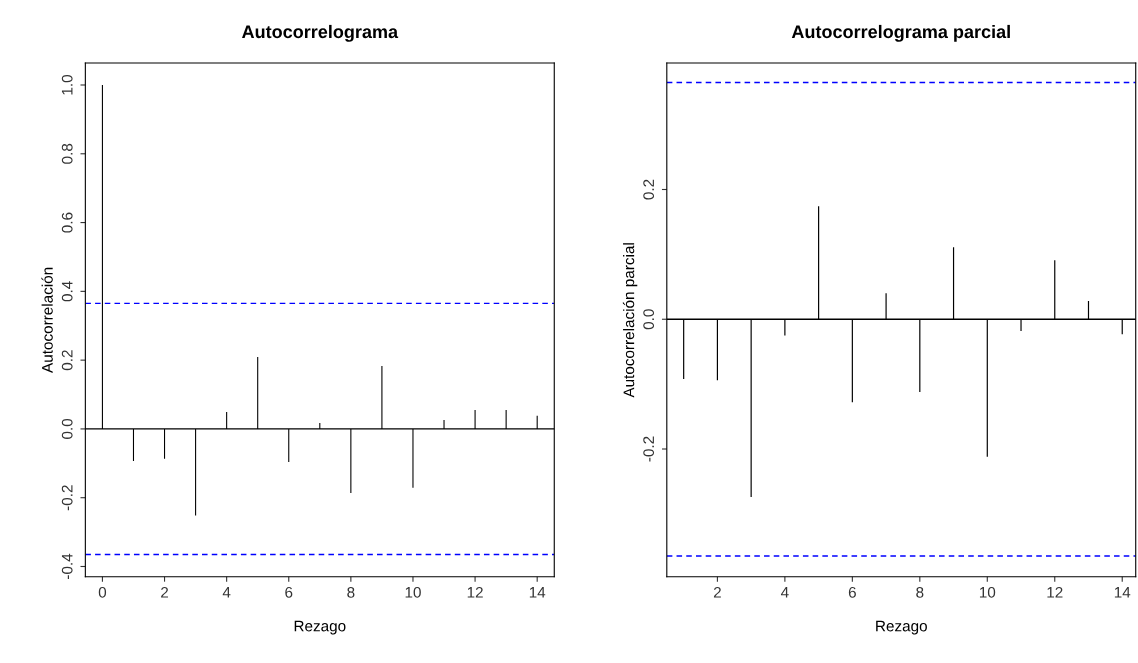  What do you see at coordinates (900, 33) in the screenshot?
I see `chart-title: Autocorrelograma parcial` at bounding box center [900, 33].